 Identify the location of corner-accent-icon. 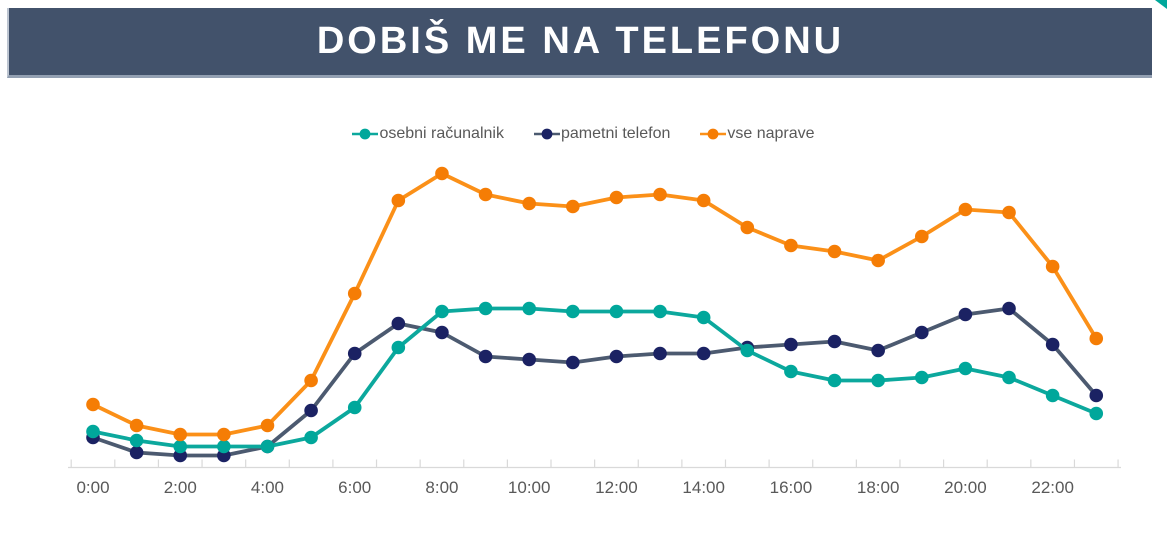
(1161, 4).